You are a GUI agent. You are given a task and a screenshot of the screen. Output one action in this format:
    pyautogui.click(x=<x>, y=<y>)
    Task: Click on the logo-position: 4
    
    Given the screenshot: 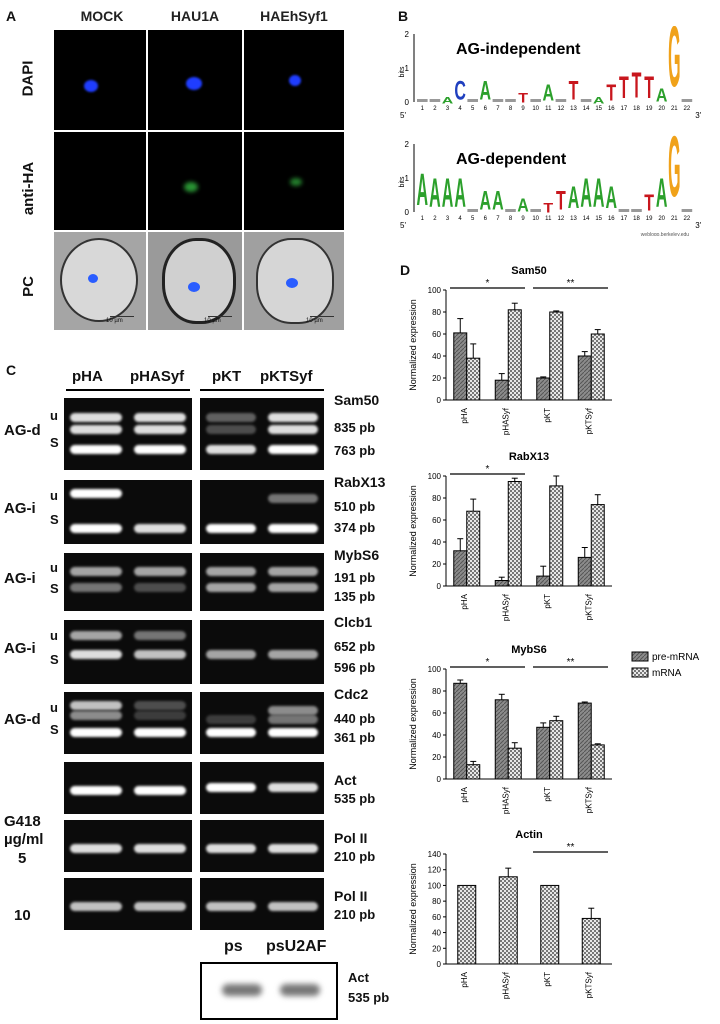 What is the action you would take?
    pyautogui.click(x=460, y=219)
    